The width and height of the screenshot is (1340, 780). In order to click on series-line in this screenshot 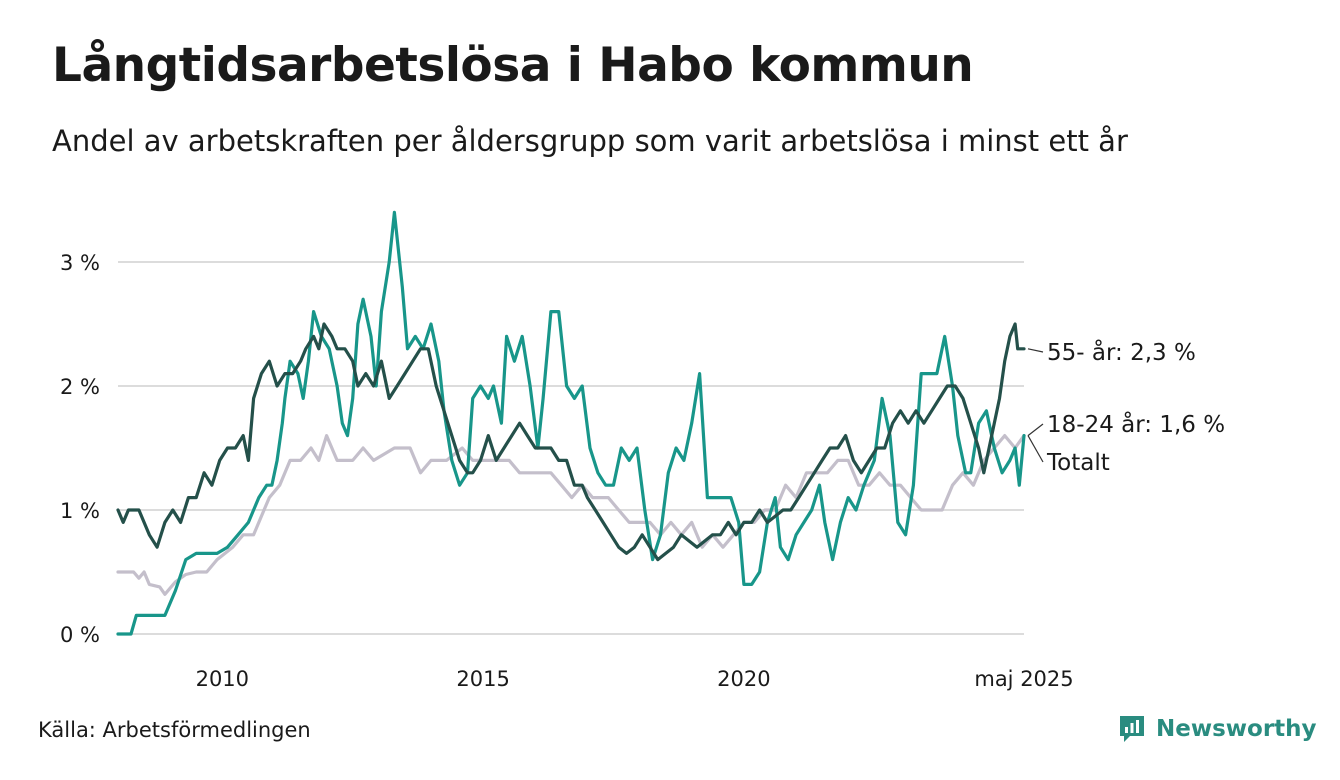, I will do `click(571, 515)`.